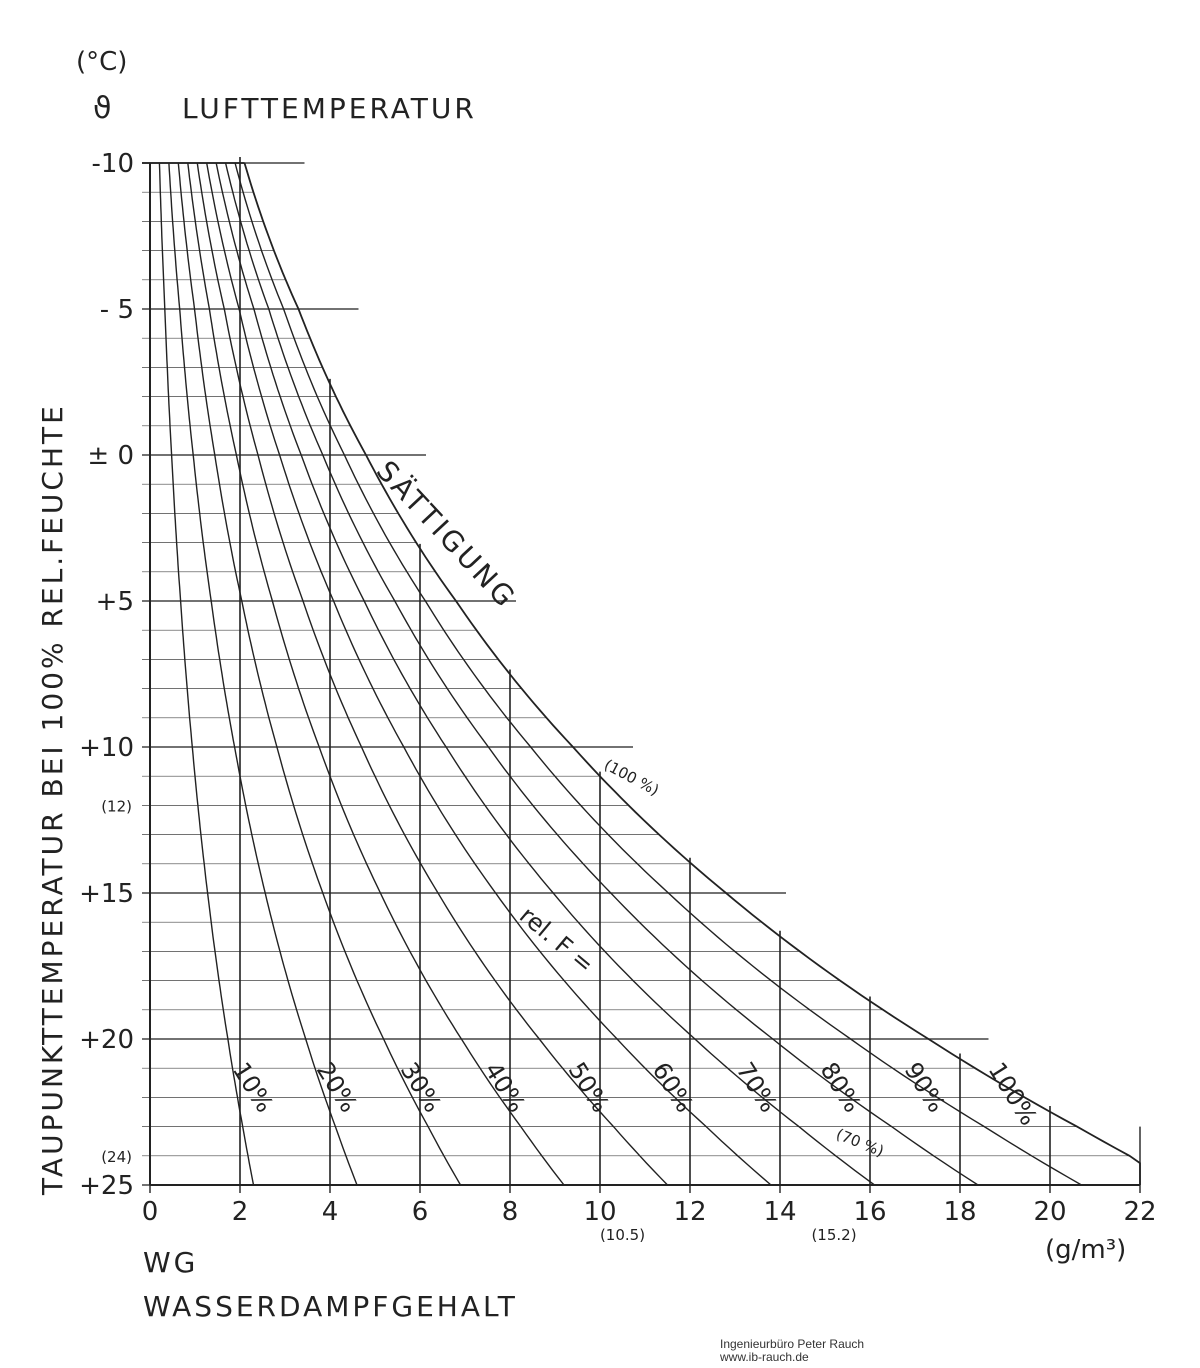 This screenshot has width=1200, height=1368. What do you see at coordinates (106, 1186) in the screenshot?
I see `y-tick-label: +25` at bounding box center [106, 1186].